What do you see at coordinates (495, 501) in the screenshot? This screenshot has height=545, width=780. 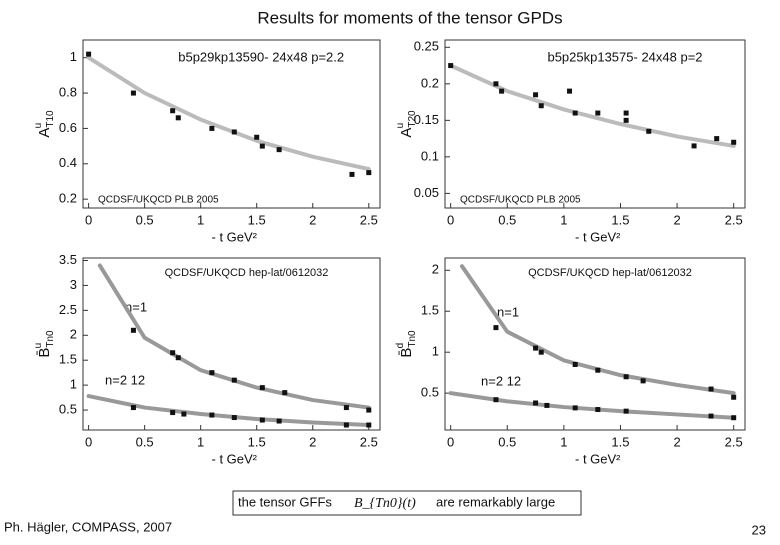 I see `note-text: are remarkably large` at bounding box center [495, 501].